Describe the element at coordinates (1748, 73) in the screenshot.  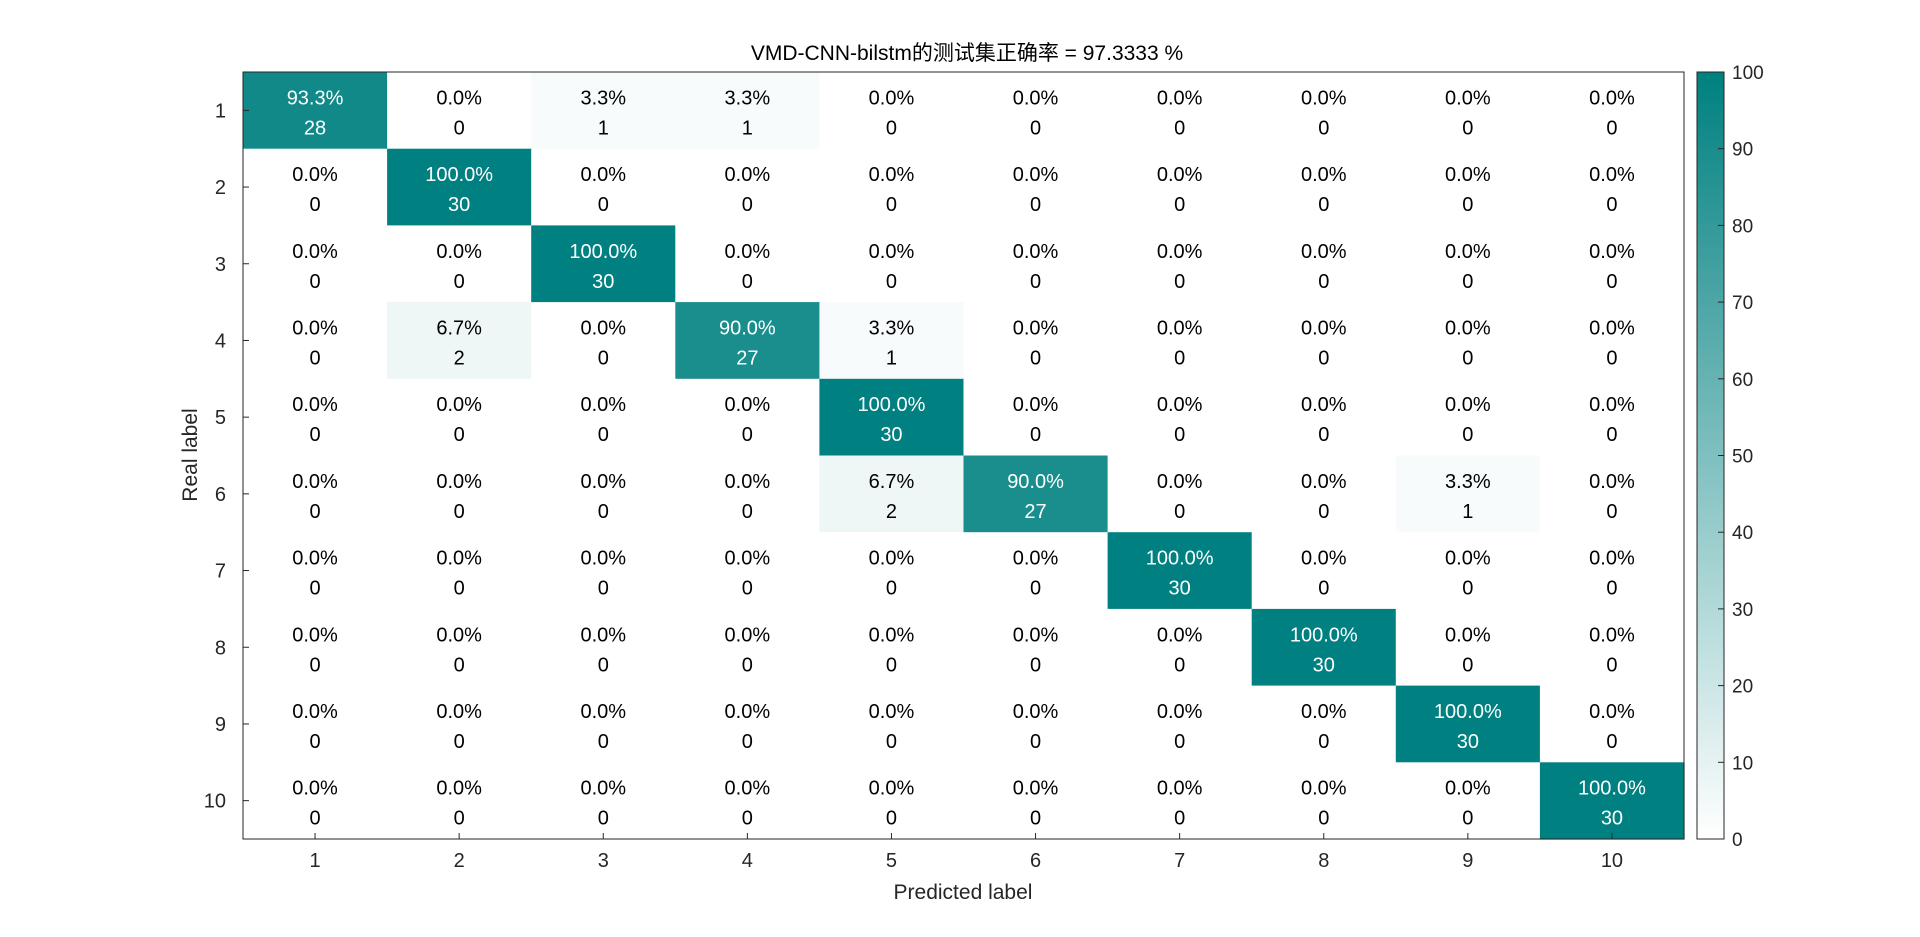
I see `colorbar-tick-label: 100` at that location.